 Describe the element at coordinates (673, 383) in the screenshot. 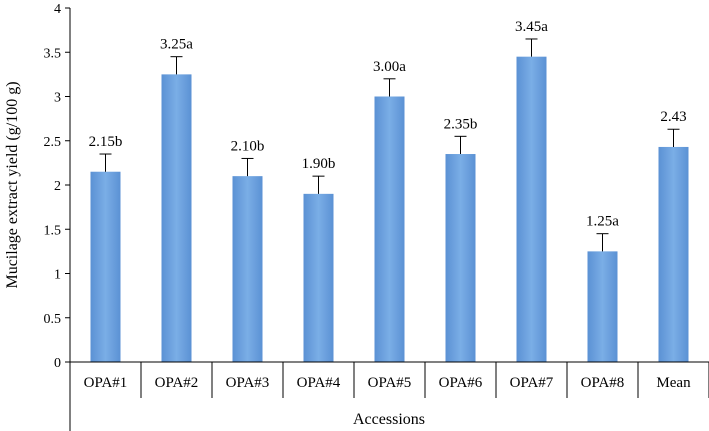

I see `x-tick-label: Mean` at that location.